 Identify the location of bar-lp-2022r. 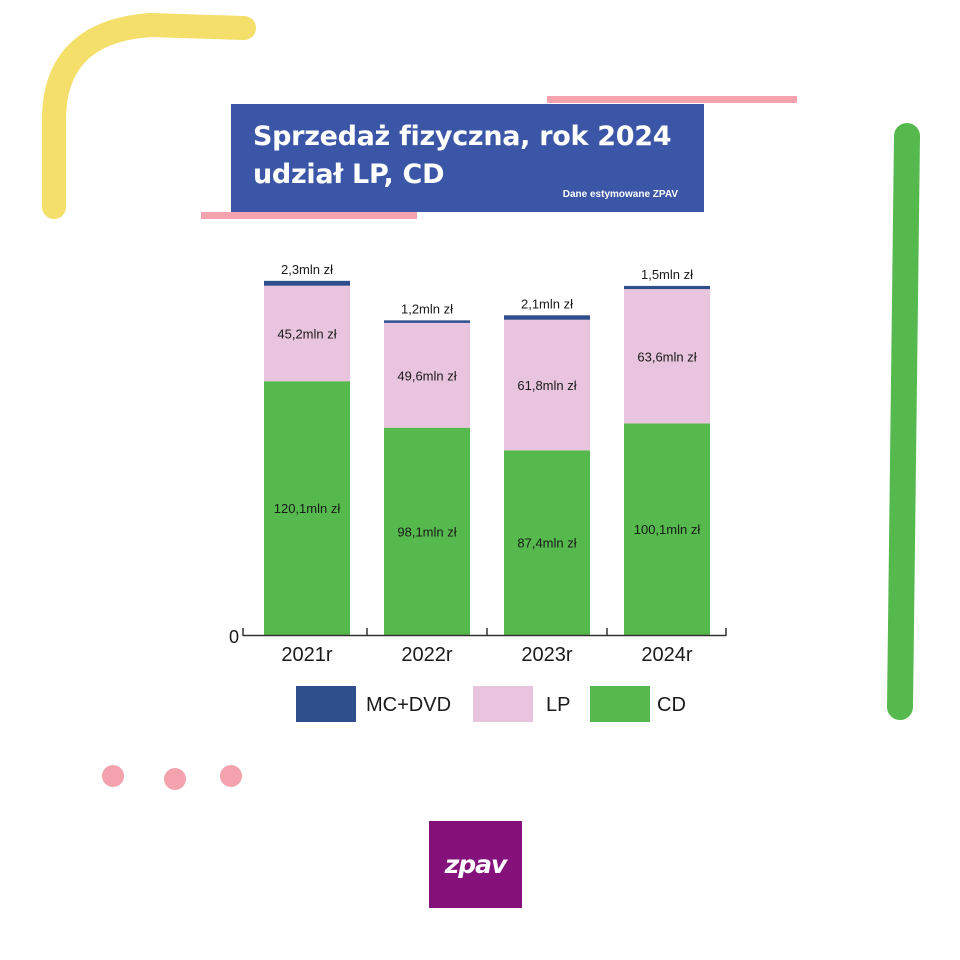
(427, 375).